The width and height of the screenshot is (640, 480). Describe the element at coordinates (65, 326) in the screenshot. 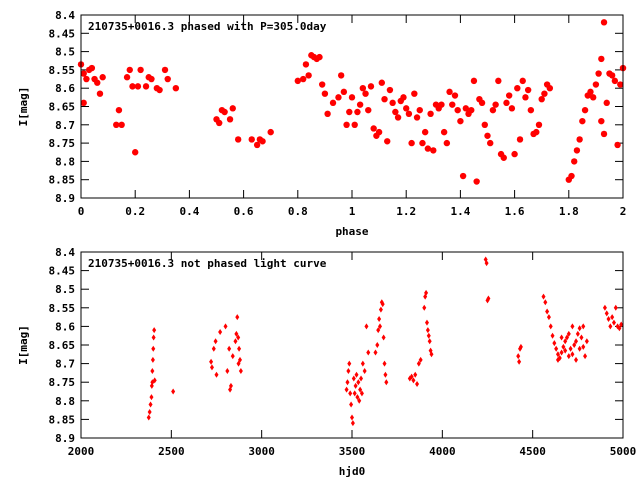

I see `y-tick-label: 8.6` at that location.